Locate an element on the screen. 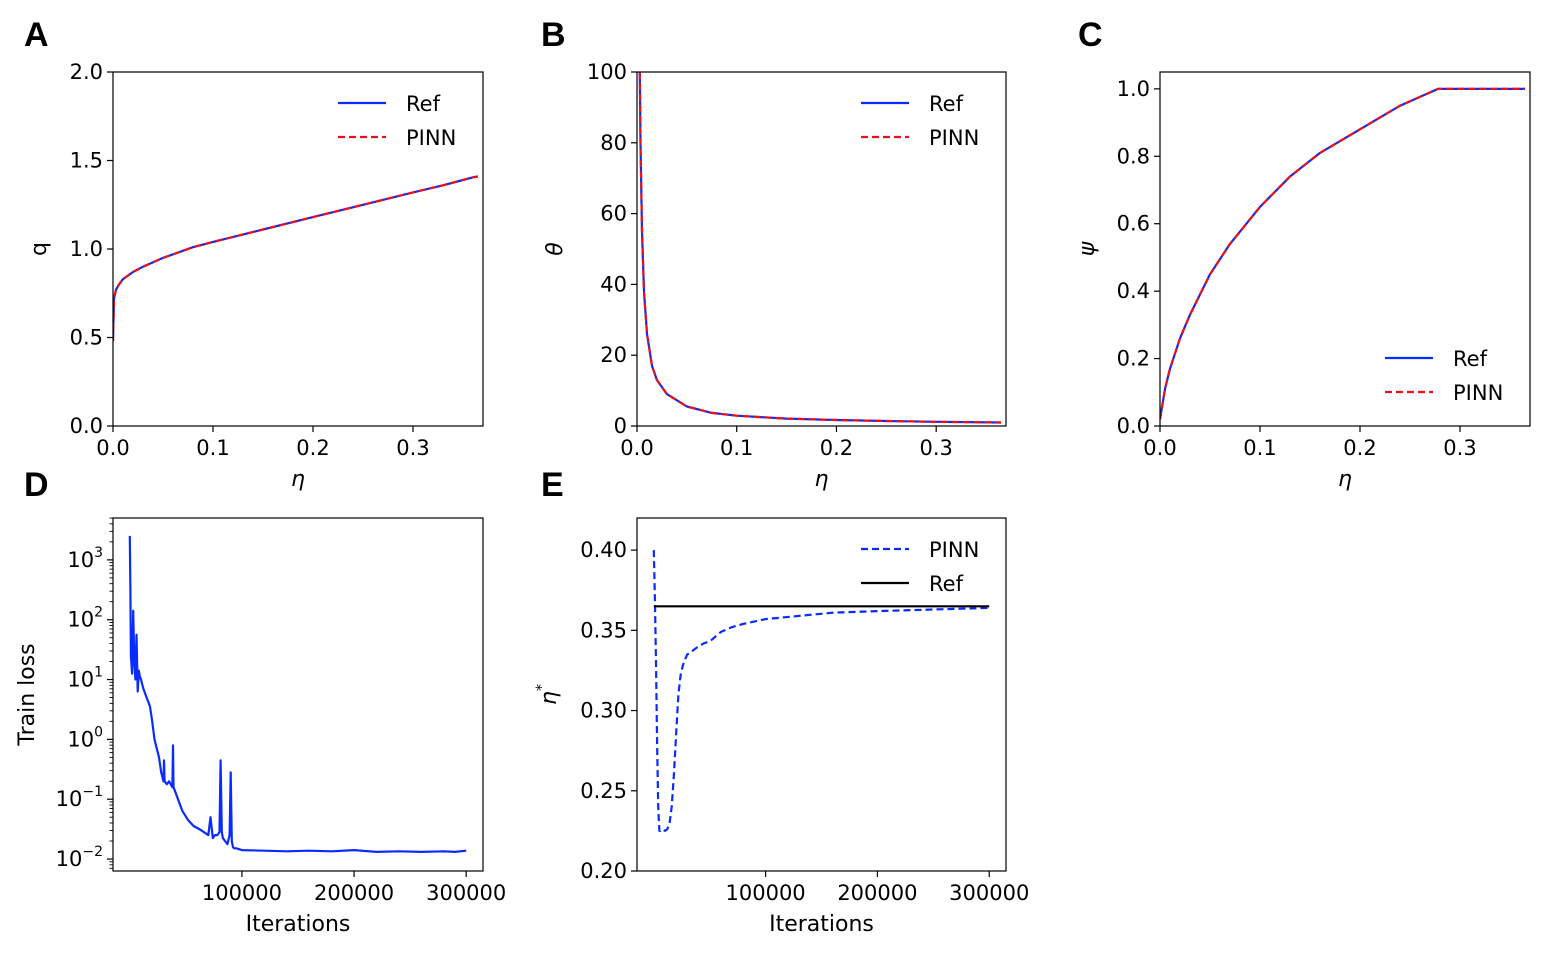  y-axis-label: ψ is located at coordinates (1087, 248).